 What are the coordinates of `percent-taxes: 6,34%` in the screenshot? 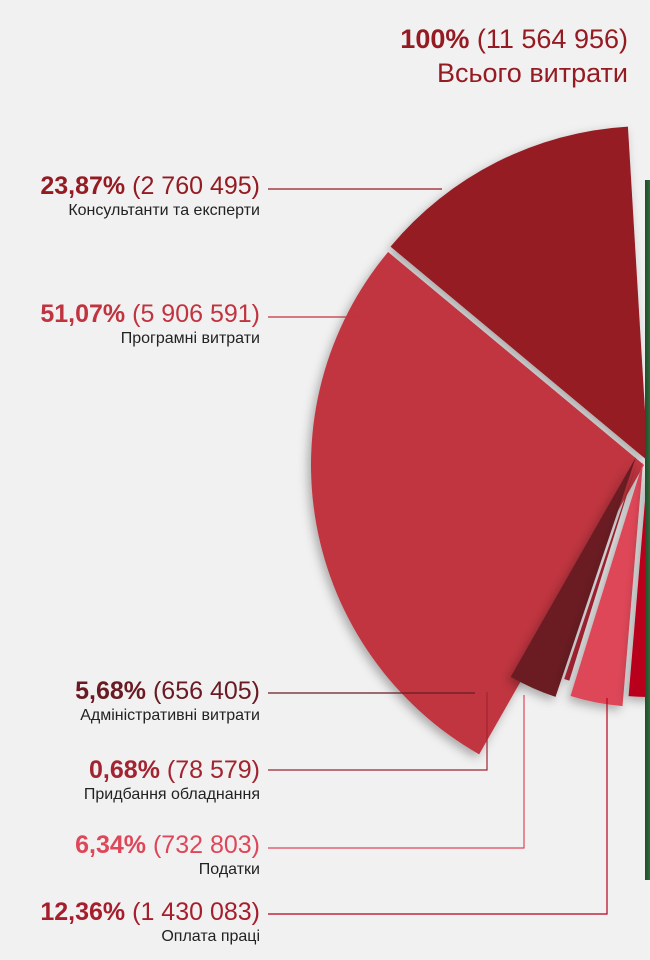 It's located at (111, 845).